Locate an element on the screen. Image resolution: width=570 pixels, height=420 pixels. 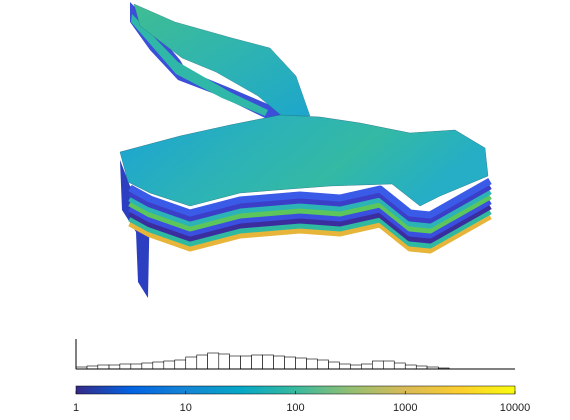
colorbar-tick-label: 10000 is located at coordinates (515, 408).